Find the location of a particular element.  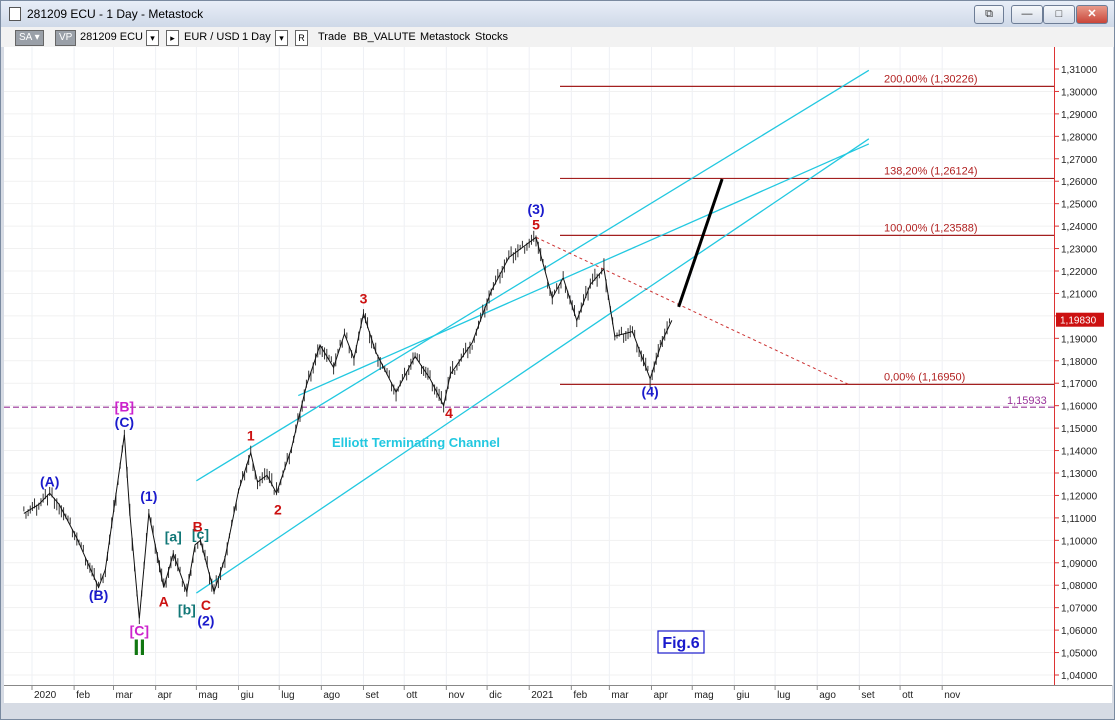

instrument-label: EUR / USD is located at coordinates (212, 37).